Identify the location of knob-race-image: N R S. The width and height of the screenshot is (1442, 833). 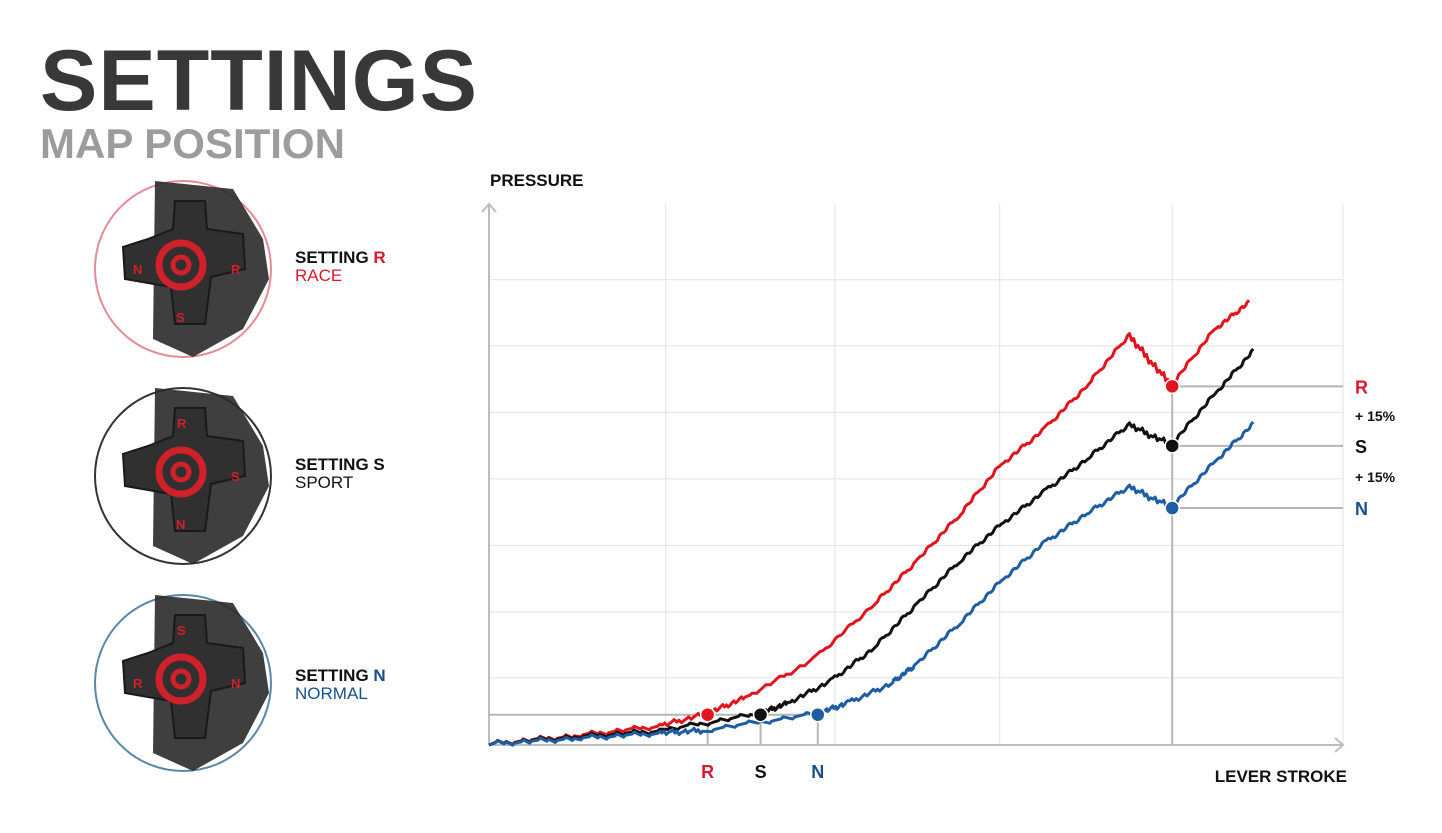
(183, 269).